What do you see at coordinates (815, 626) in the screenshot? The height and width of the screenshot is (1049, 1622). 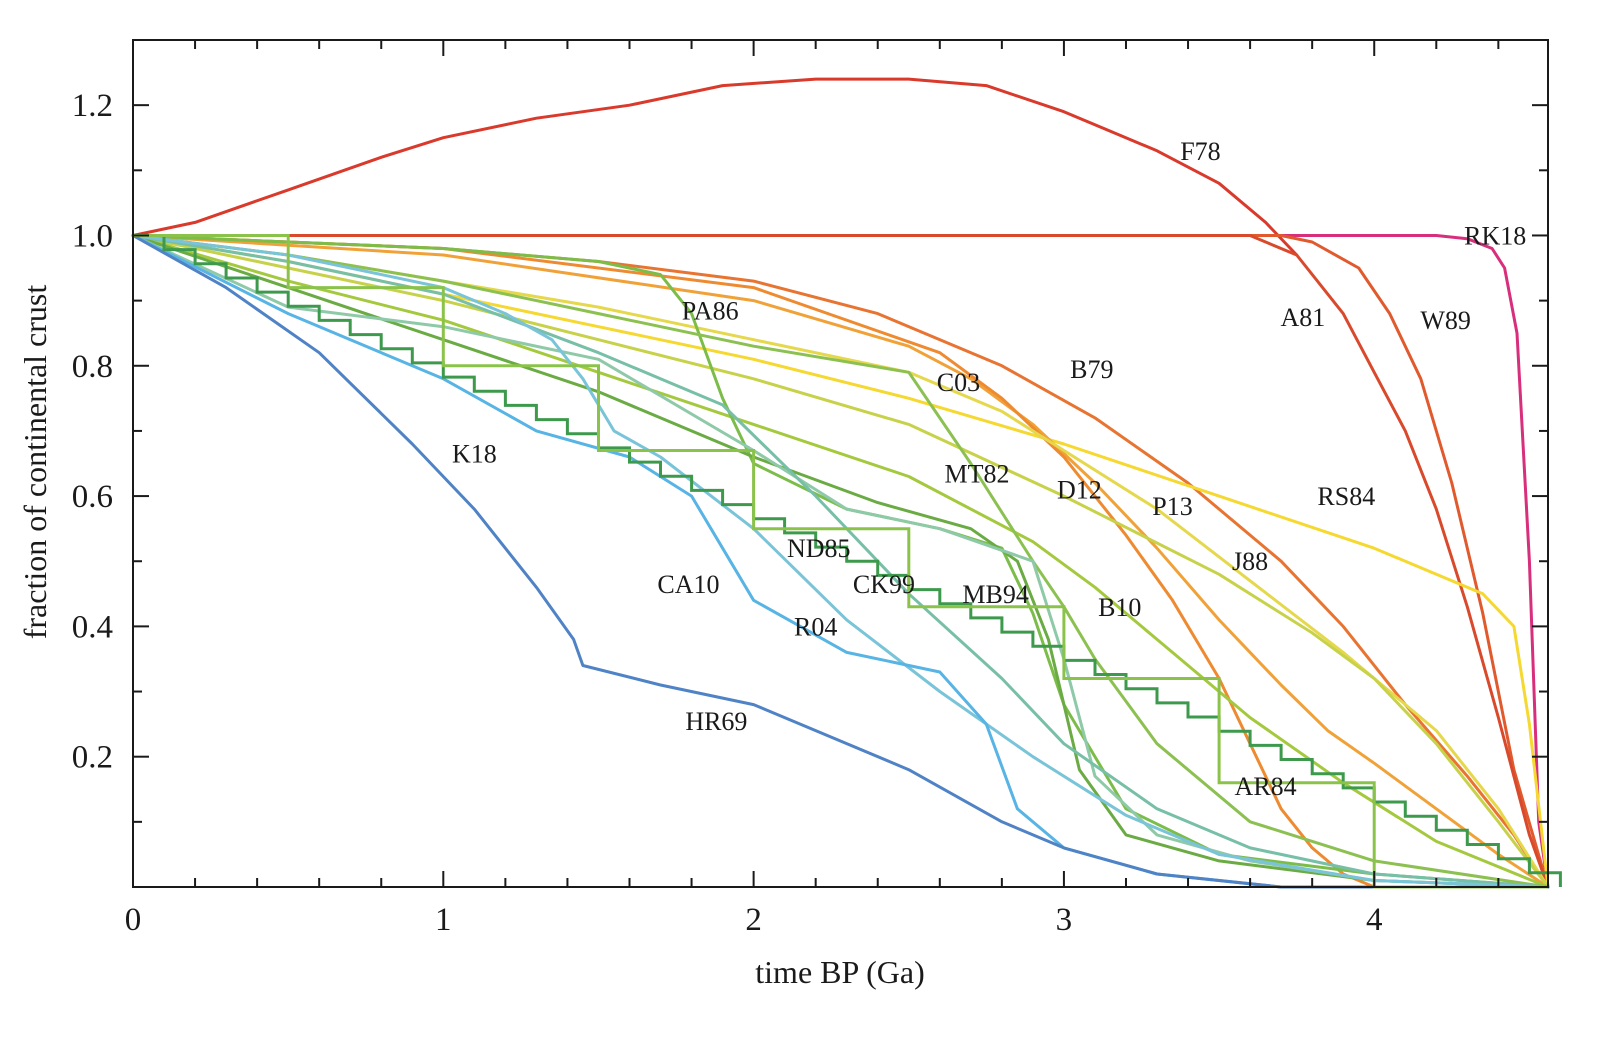 I see `series-label-r04: R04` at bounding box center [815, 626].